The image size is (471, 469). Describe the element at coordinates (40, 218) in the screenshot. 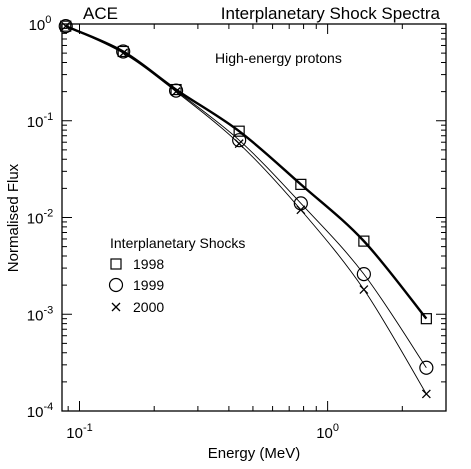

I see `y-tick-label: 10⁻²` at that location.